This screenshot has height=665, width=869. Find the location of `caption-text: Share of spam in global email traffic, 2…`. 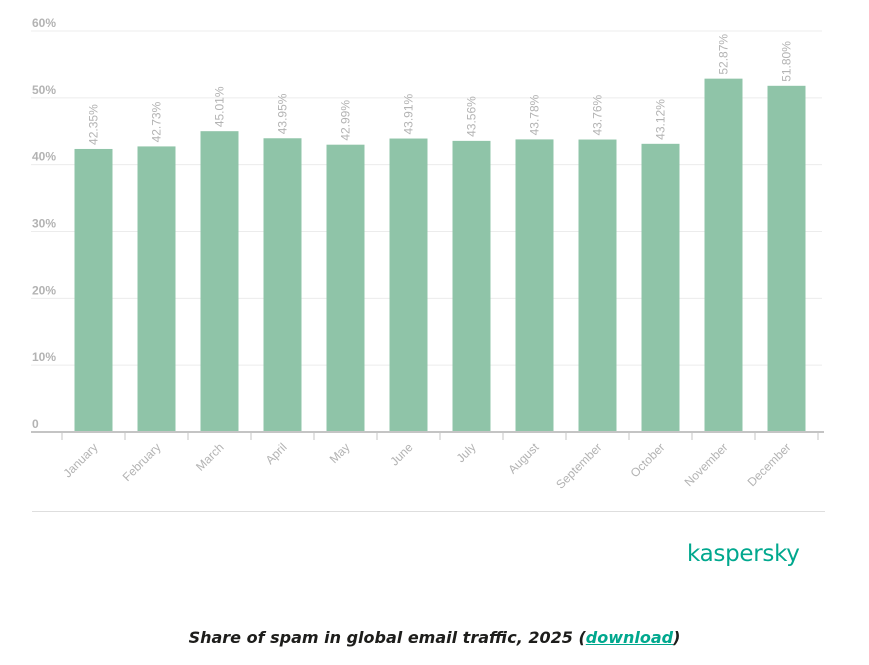

caption-text: Share of spam in global email traffic, 2… is located at coordinates (387, 637).